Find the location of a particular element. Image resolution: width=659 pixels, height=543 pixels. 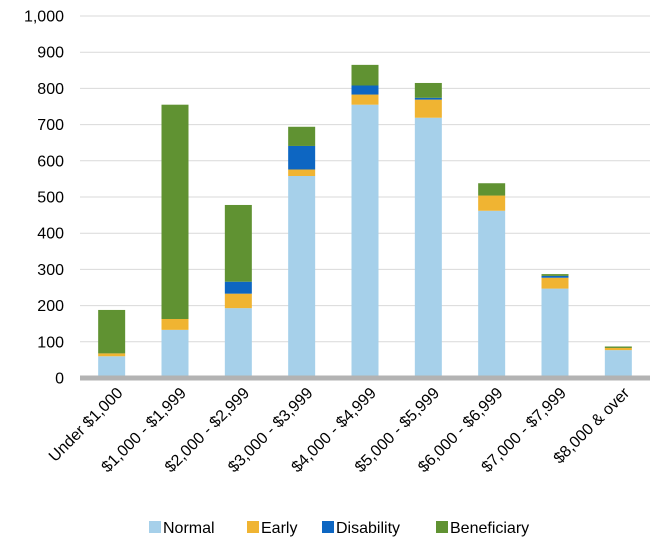

y-tick-label: 100 is located at coordinates (50, 342).